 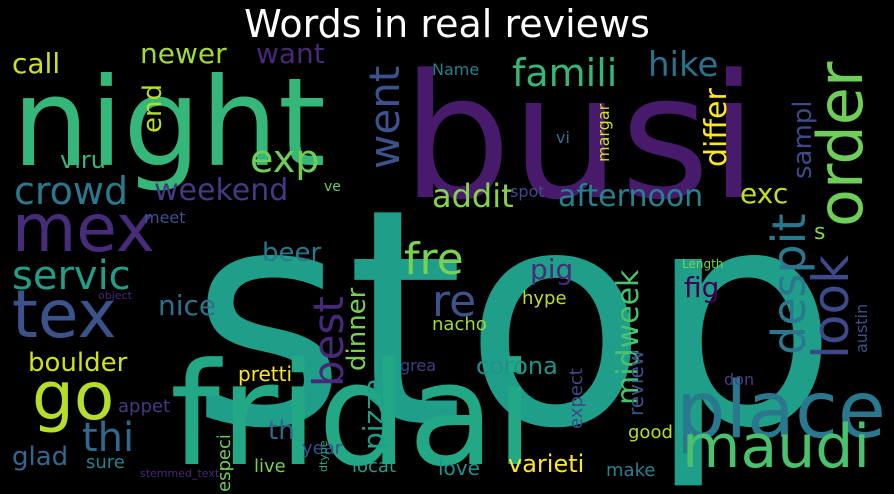 I want to click on word-austin: austin, so click(x=861, y=328).